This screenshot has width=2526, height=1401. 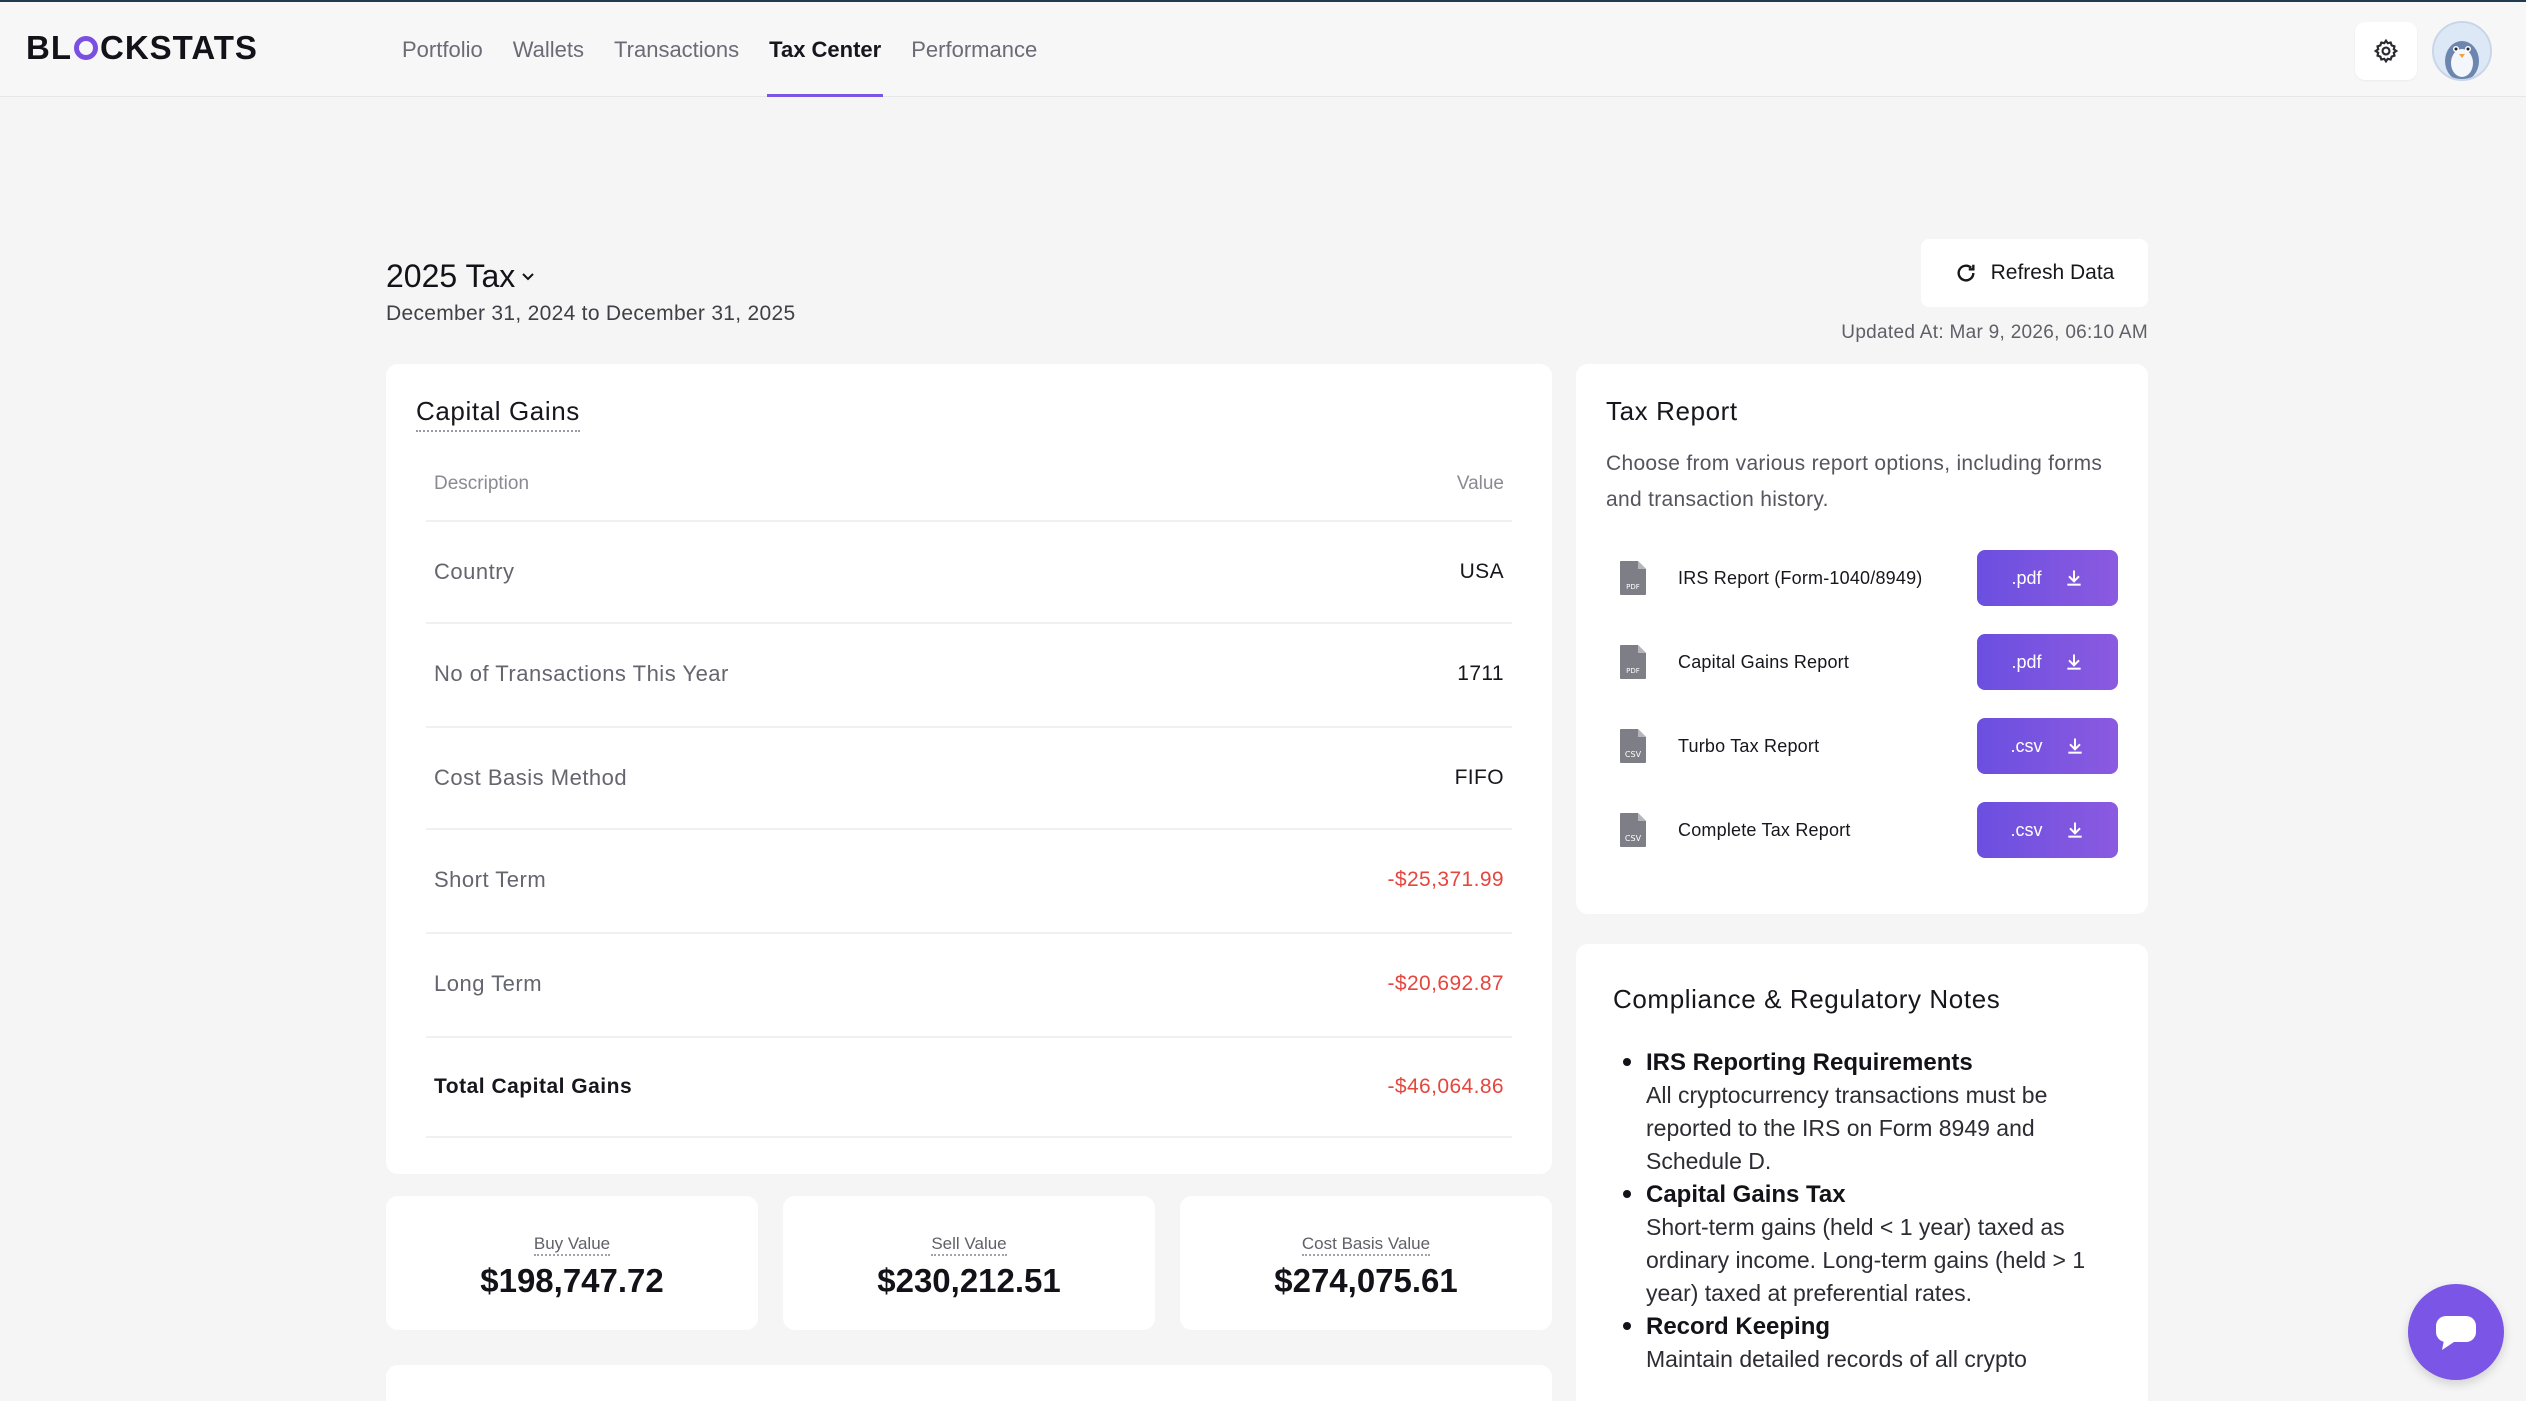 I want to click on refresh-data-label: Refresh Data, so click(x=2052, y=272).